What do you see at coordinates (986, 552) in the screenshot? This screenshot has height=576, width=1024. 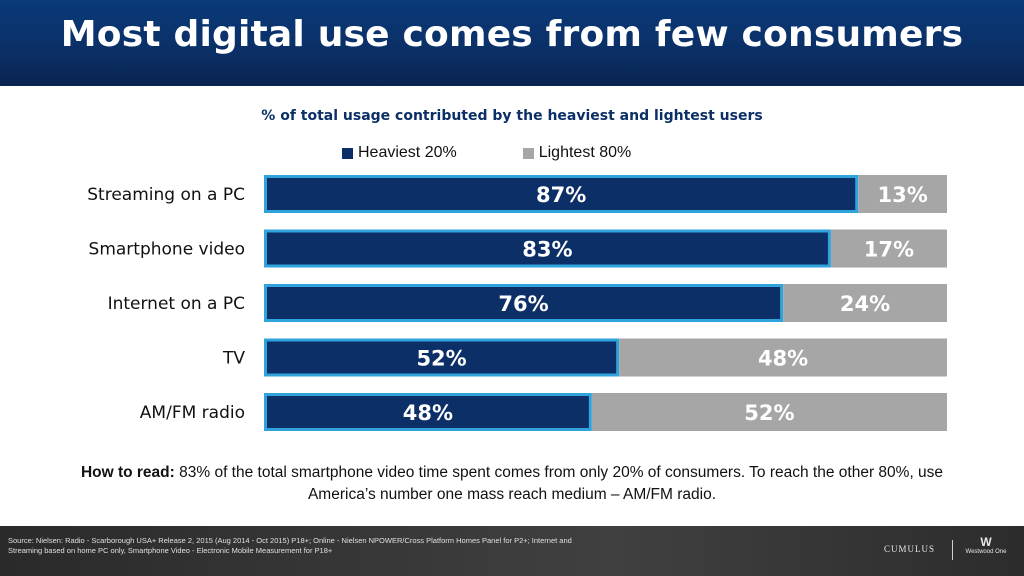 I see `westwood-one-logo-text: Westwood One` at bounding box center [986, 552].